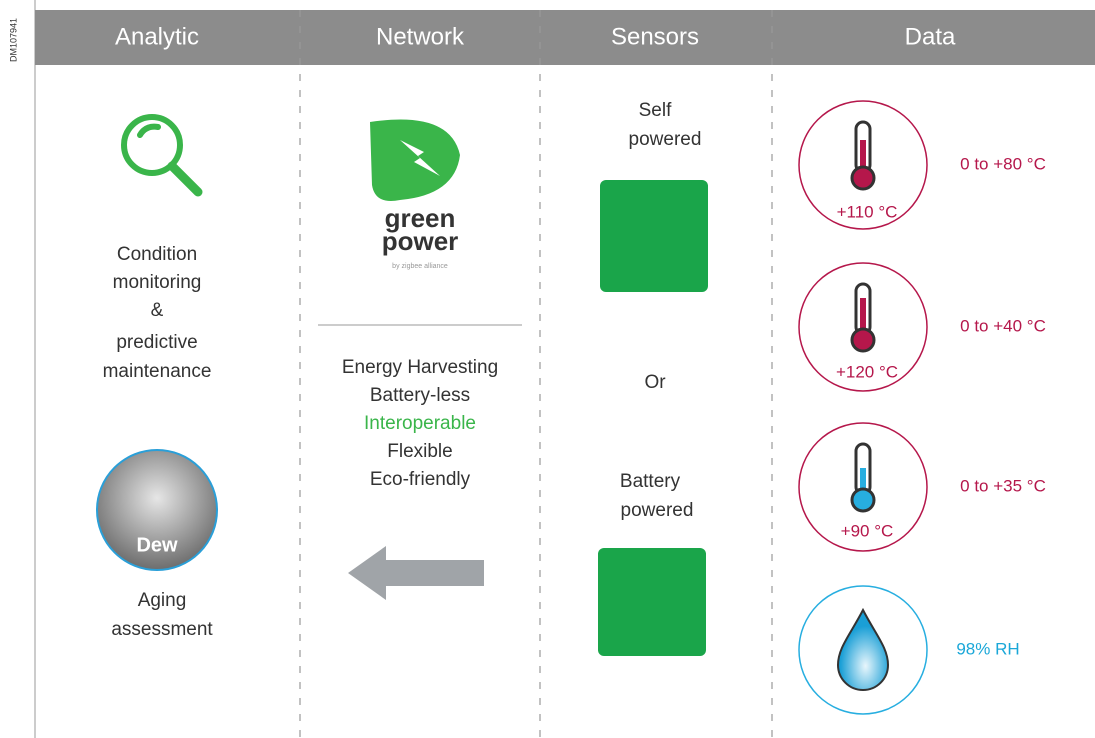  What do you see at coordinates (420, 479) in the screenshot?
I see `feature: Eco-friendly` at bounding box center [420, 479].